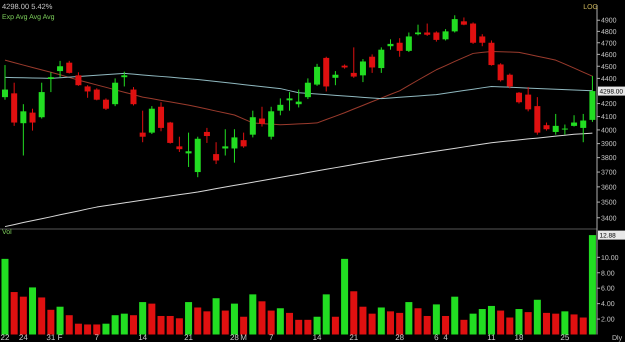  Describe the element at coordinates (244, 337) in the screenshot. I see `x-tick-label: M` at that location.